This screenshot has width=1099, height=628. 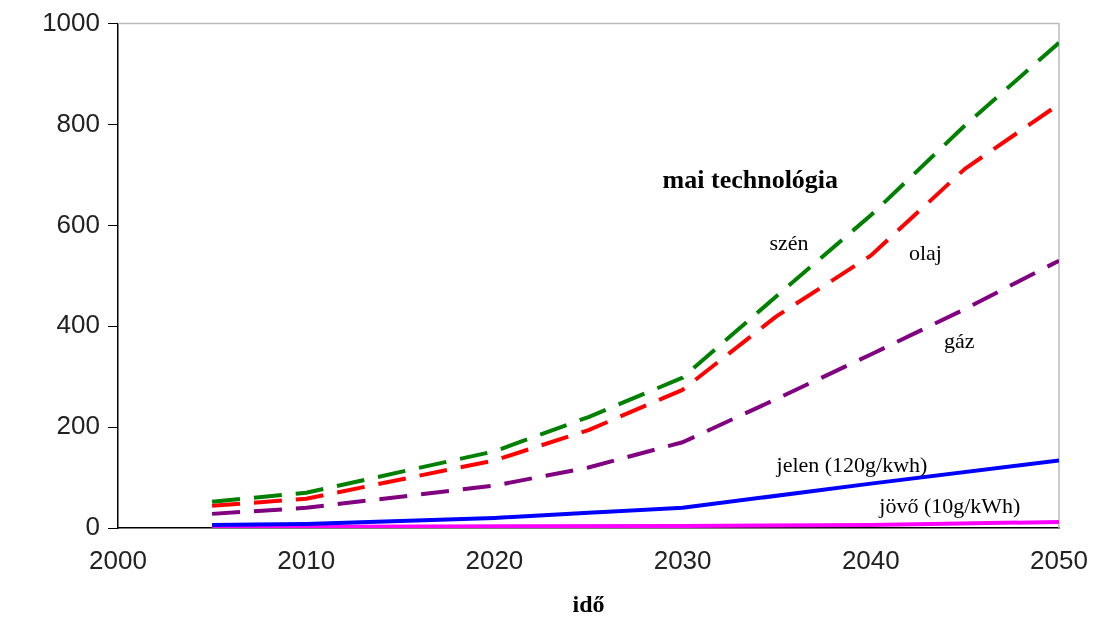 What do you see at coordinates (306, 559) in the screenshot?
I see `x-tick-label: 2010` at bounding box center [306, 559].